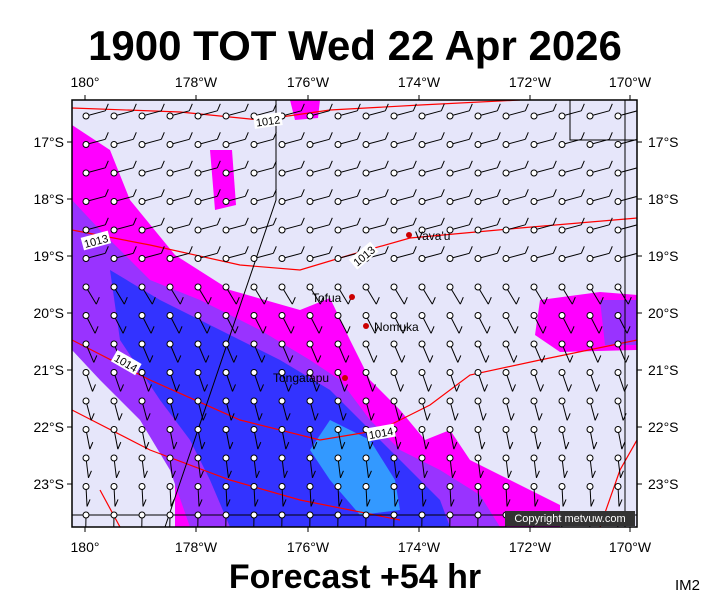 The image size is (711, 605). What do you see at coordinates (630, 82) in the screenshot?
I see `lon-label-top: 170°W` at bounding box center [630, 82].